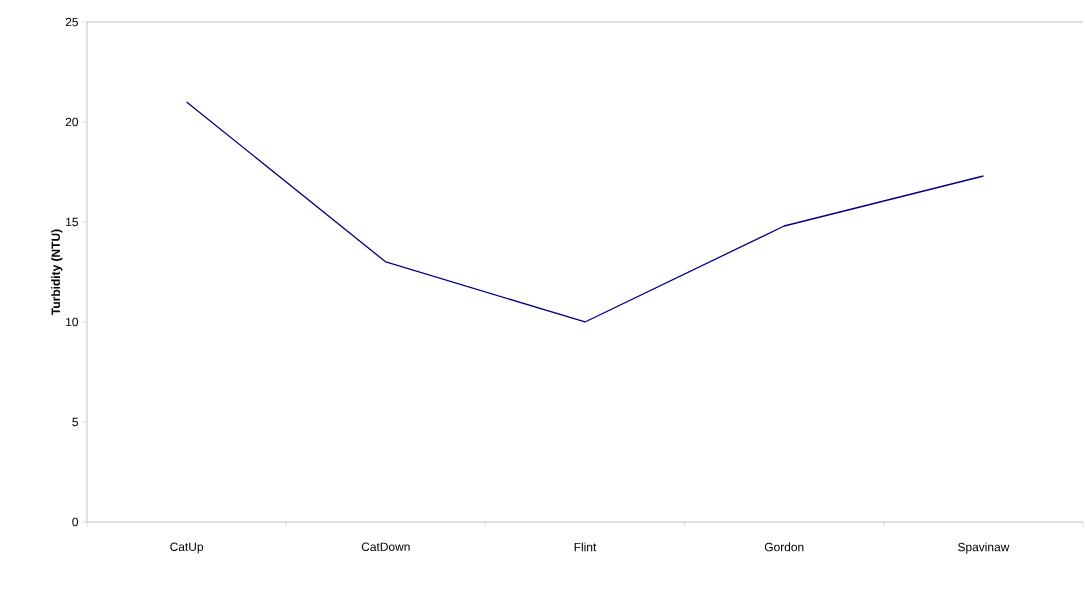  I want to click on y-tick-label: 5, so click(75, 422).